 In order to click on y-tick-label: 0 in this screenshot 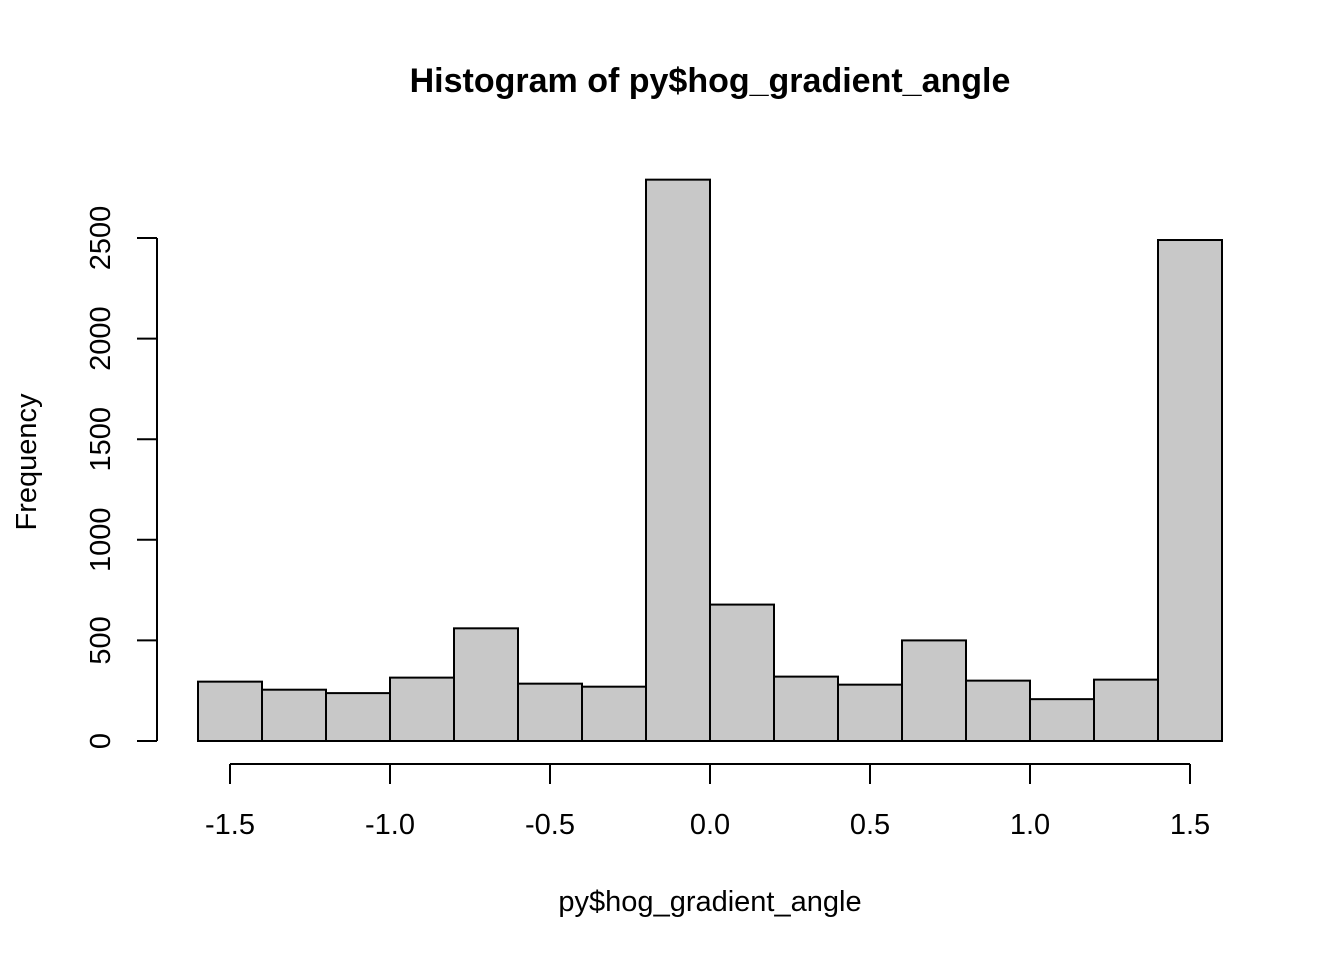, I will do `click(101, 741)`.